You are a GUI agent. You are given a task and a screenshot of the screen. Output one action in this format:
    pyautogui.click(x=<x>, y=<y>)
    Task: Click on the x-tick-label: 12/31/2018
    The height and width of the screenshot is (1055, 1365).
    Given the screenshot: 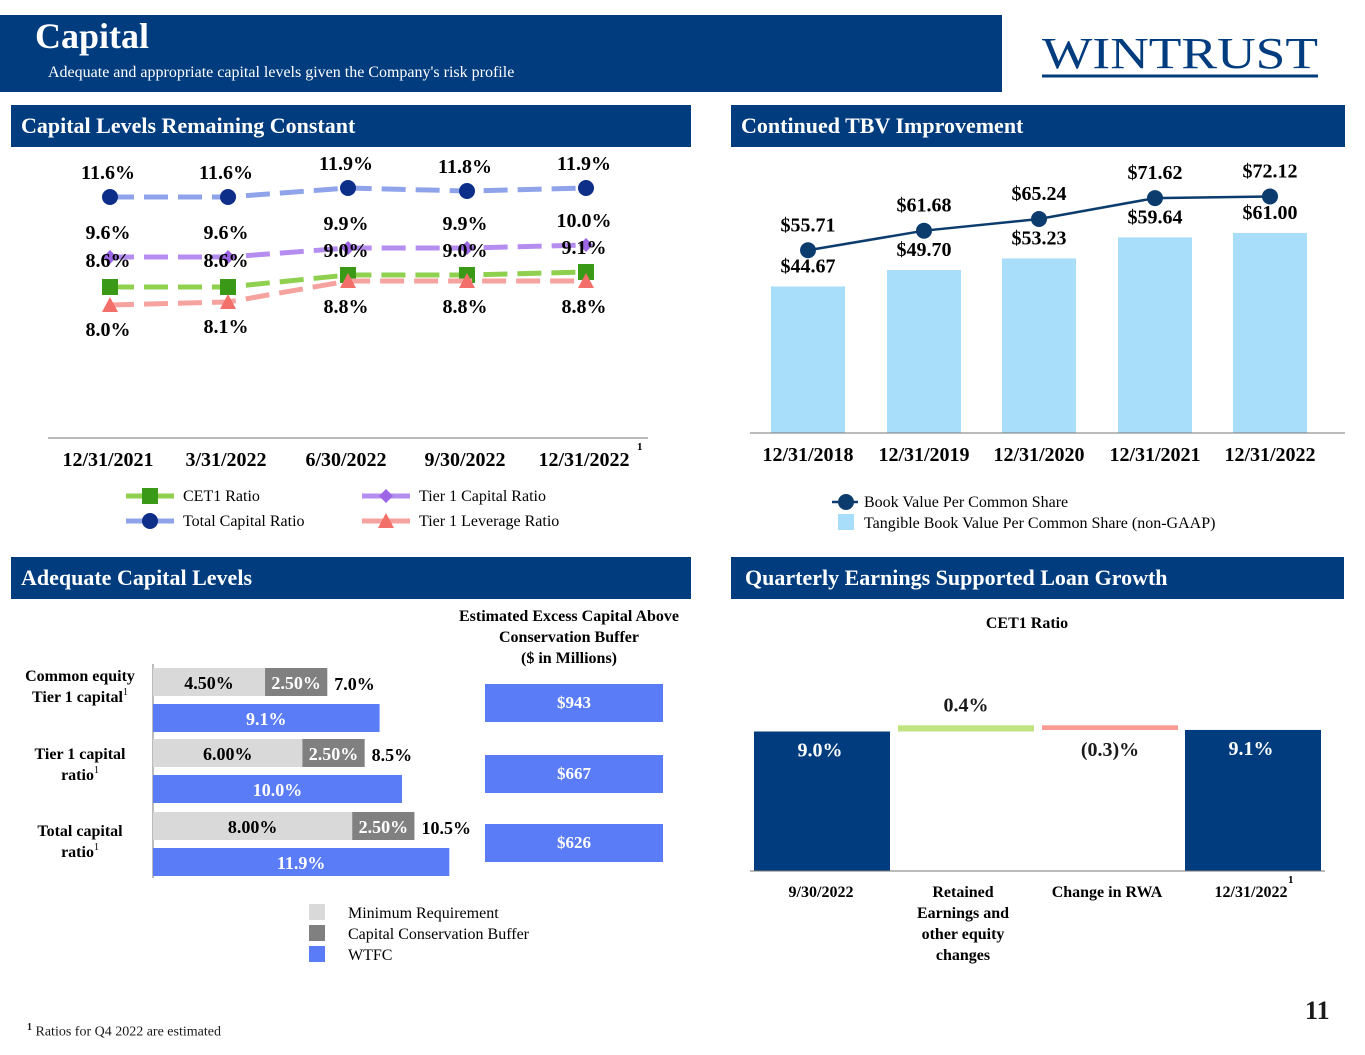 What is the action you would take?
    pyautogui.click(x=807, y=455)
    